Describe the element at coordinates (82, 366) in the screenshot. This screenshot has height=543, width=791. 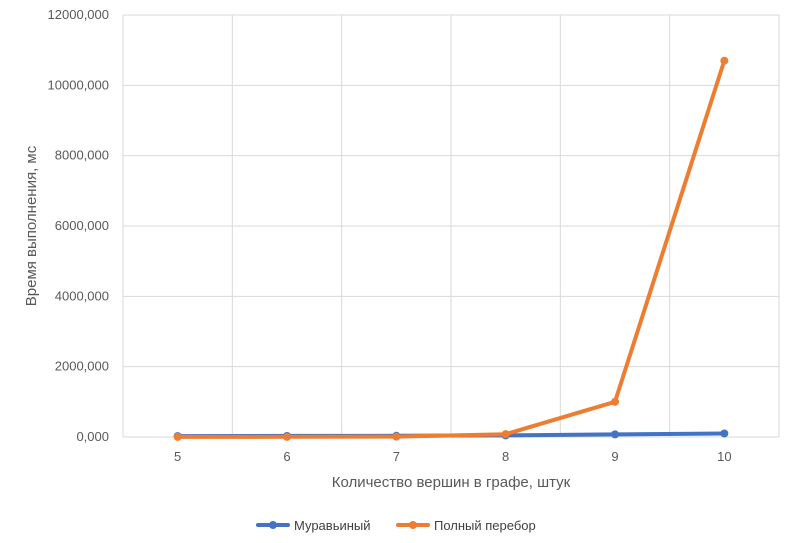
I see `y-tick-label: 2000,000` at that location.